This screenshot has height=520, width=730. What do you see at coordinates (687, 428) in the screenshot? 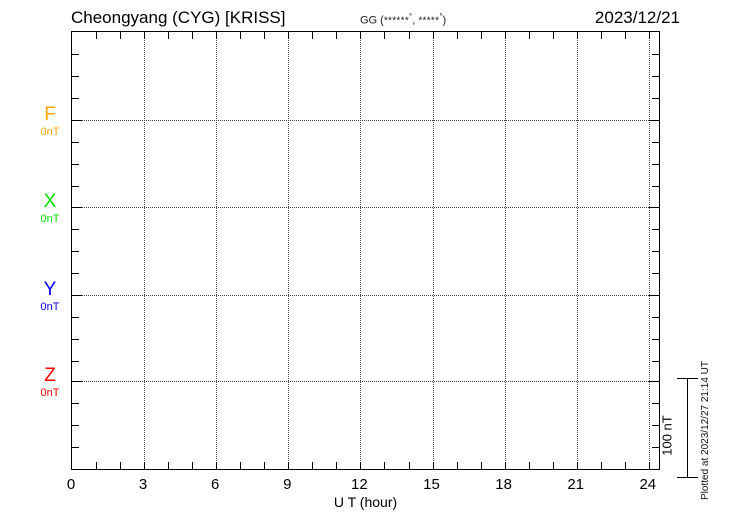
I see `scale-bar-stem` at bounding box center [687, 428].